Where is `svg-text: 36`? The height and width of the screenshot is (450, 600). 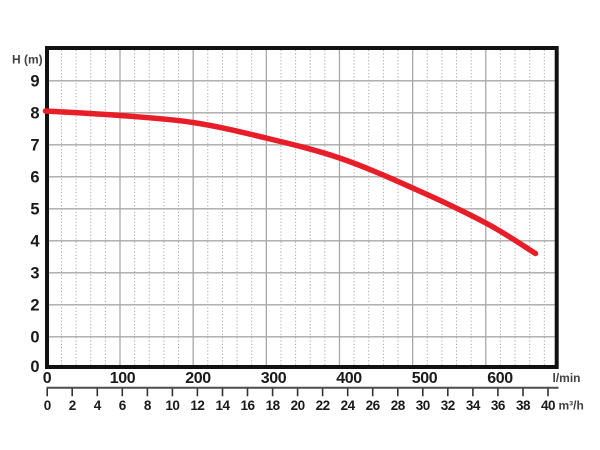
svg-text: 36 is located at coordinates (498, 405).